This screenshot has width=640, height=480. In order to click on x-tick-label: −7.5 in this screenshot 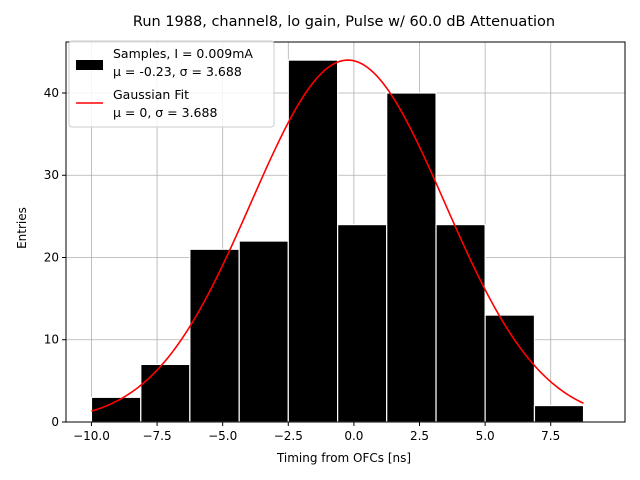, I will do `click(156, 436)`.